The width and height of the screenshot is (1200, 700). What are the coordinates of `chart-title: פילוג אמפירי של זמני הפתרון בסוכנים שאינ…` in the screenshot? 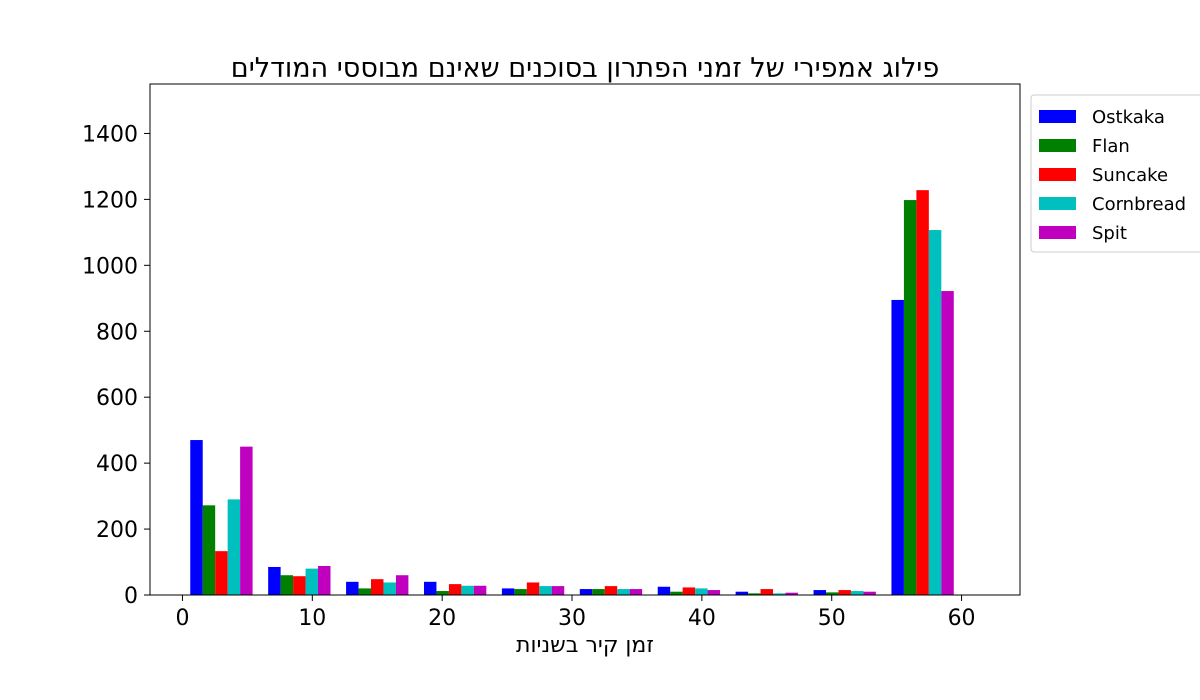 It's located at (585, 68).